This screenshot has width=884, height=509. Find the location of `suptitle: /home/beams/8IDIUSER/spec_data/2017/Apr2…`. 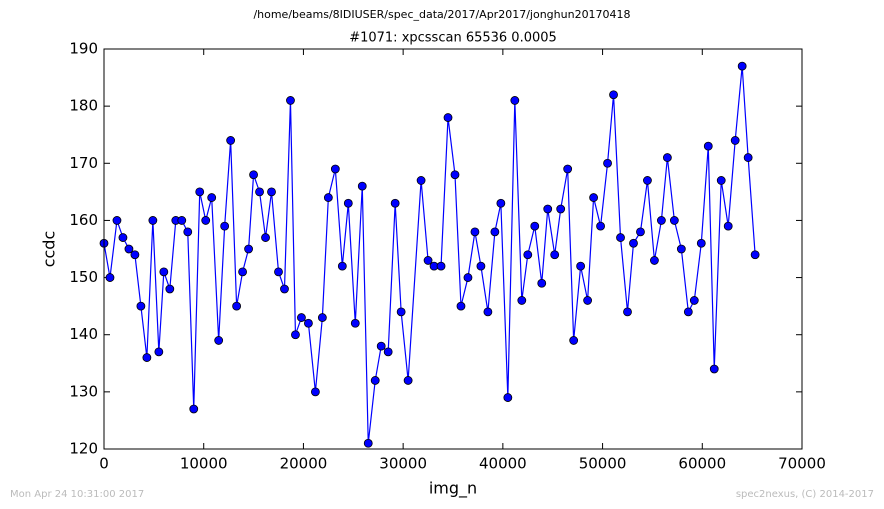

suptitle: /home/beams/8IDIUSER/spec_data/2017/Apr2… is located at coordinates (441, 14).